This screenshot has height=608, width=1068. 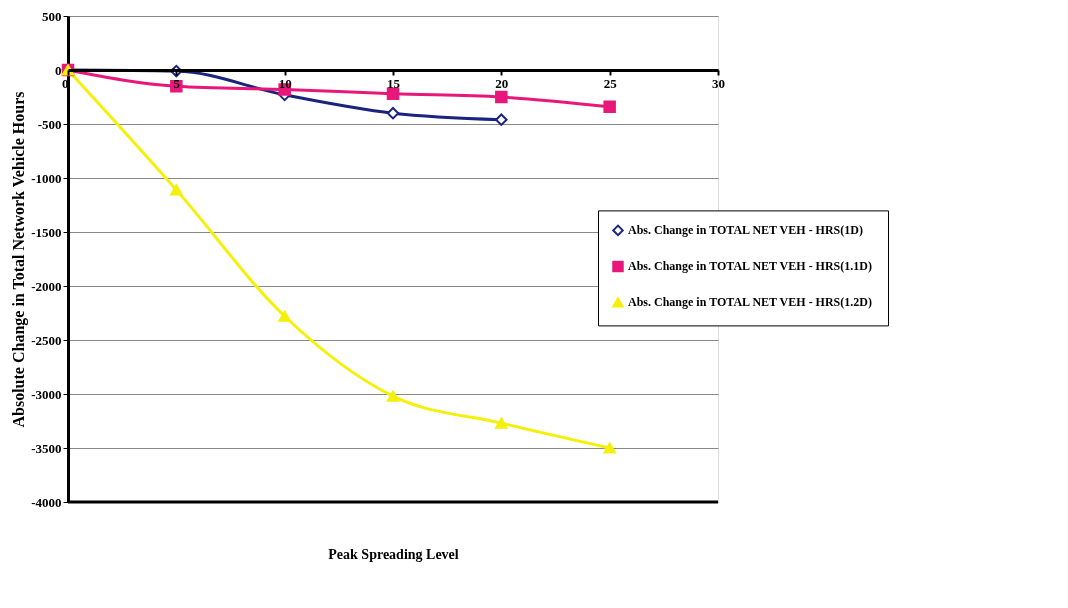 What do you see at coordinates (58, 70) in the screenshot?
I see `y-tick-label: 0` at bounding box center [58, 70].